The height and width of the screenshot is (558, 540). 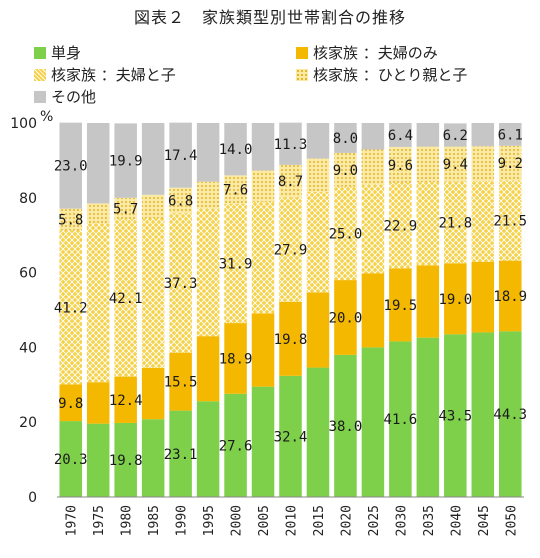 I want to click on legend-swatch-couple-children, so click(x=40, y=74).